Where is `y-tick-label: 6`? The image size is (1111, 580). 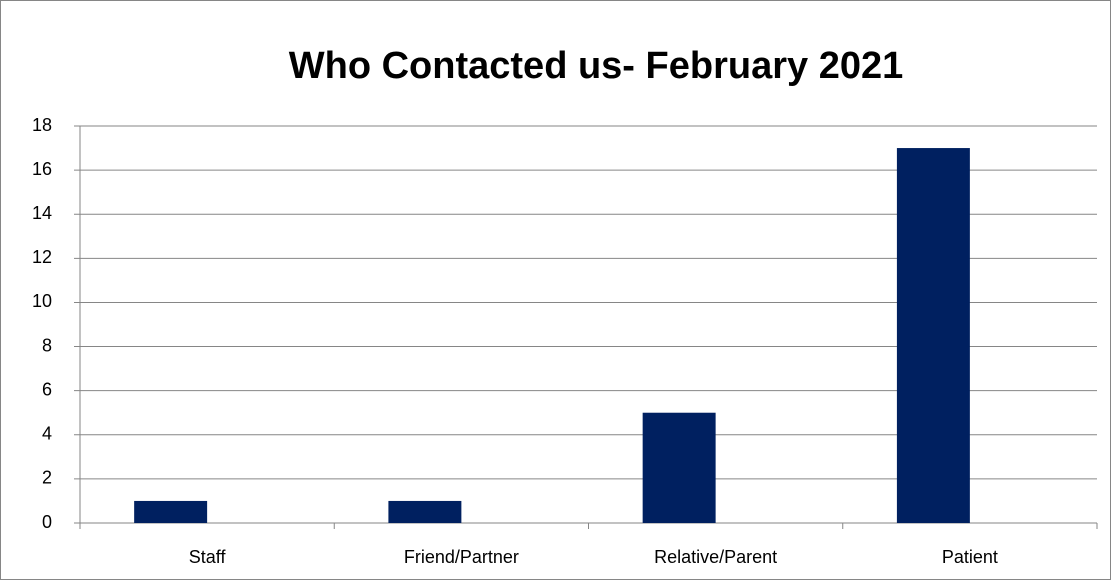
y-tick-label: 6 is located at coordinates (47, 389).